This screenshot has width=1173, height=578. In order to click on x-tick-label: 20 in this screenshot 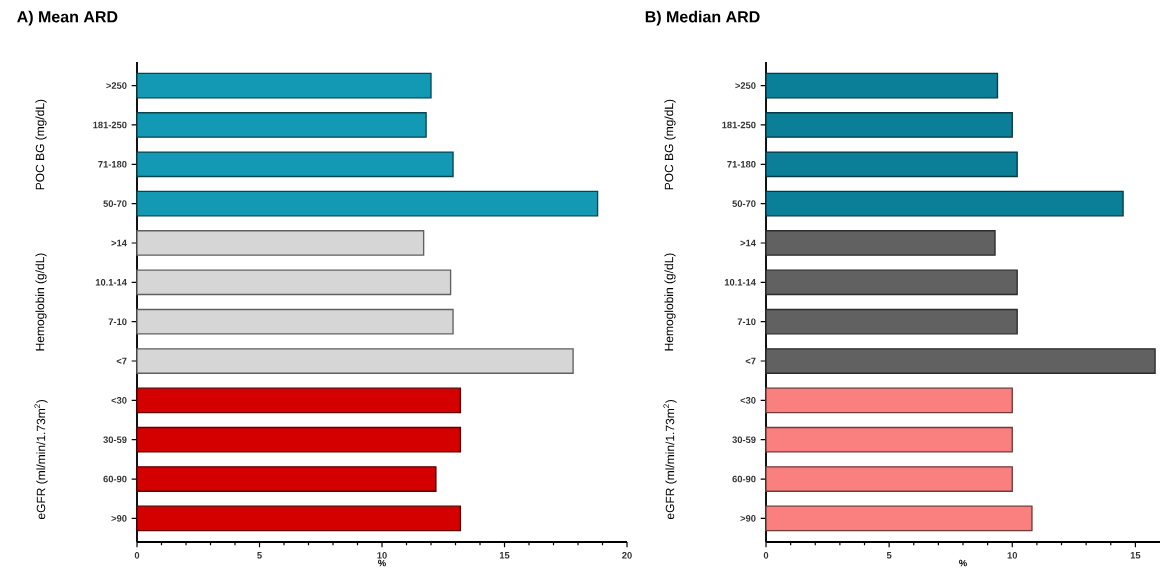, I will do `click(627, 555)`.